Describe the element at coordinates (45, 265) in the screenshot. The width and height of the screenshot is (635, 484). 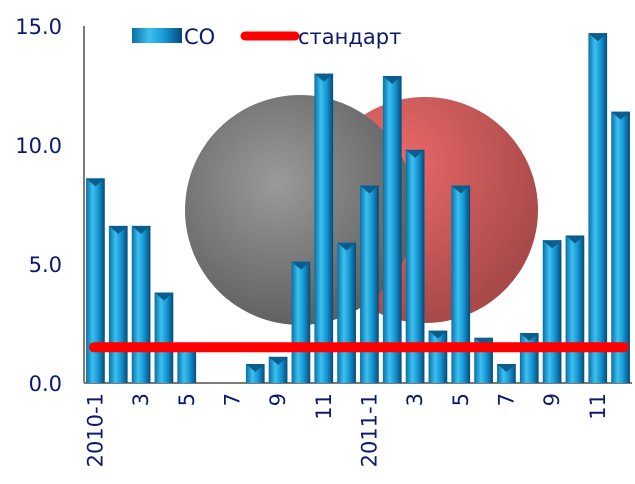
I see `y-tick-label: 5.0` at that location.